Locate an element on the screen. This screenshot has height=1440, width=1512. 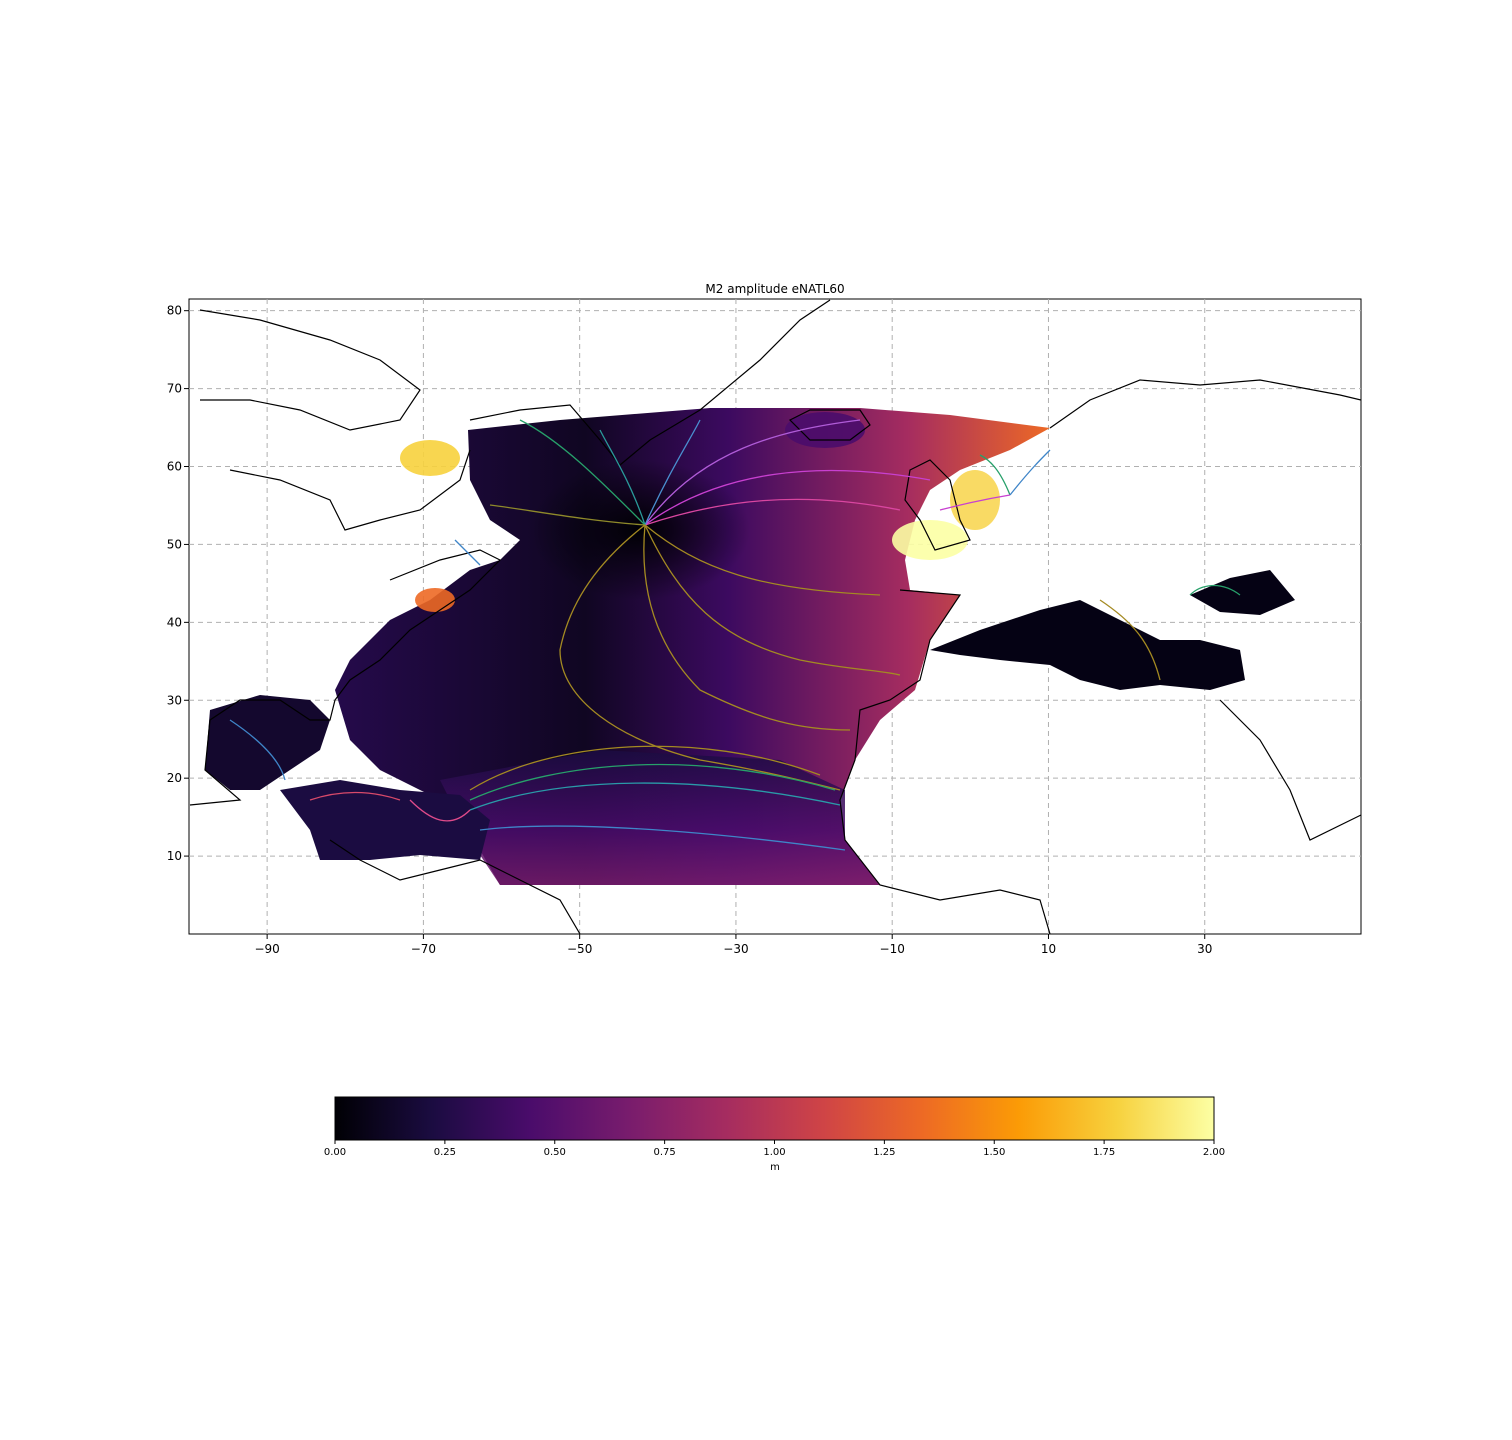
north-america-coast is located at coordinates (345, 677).